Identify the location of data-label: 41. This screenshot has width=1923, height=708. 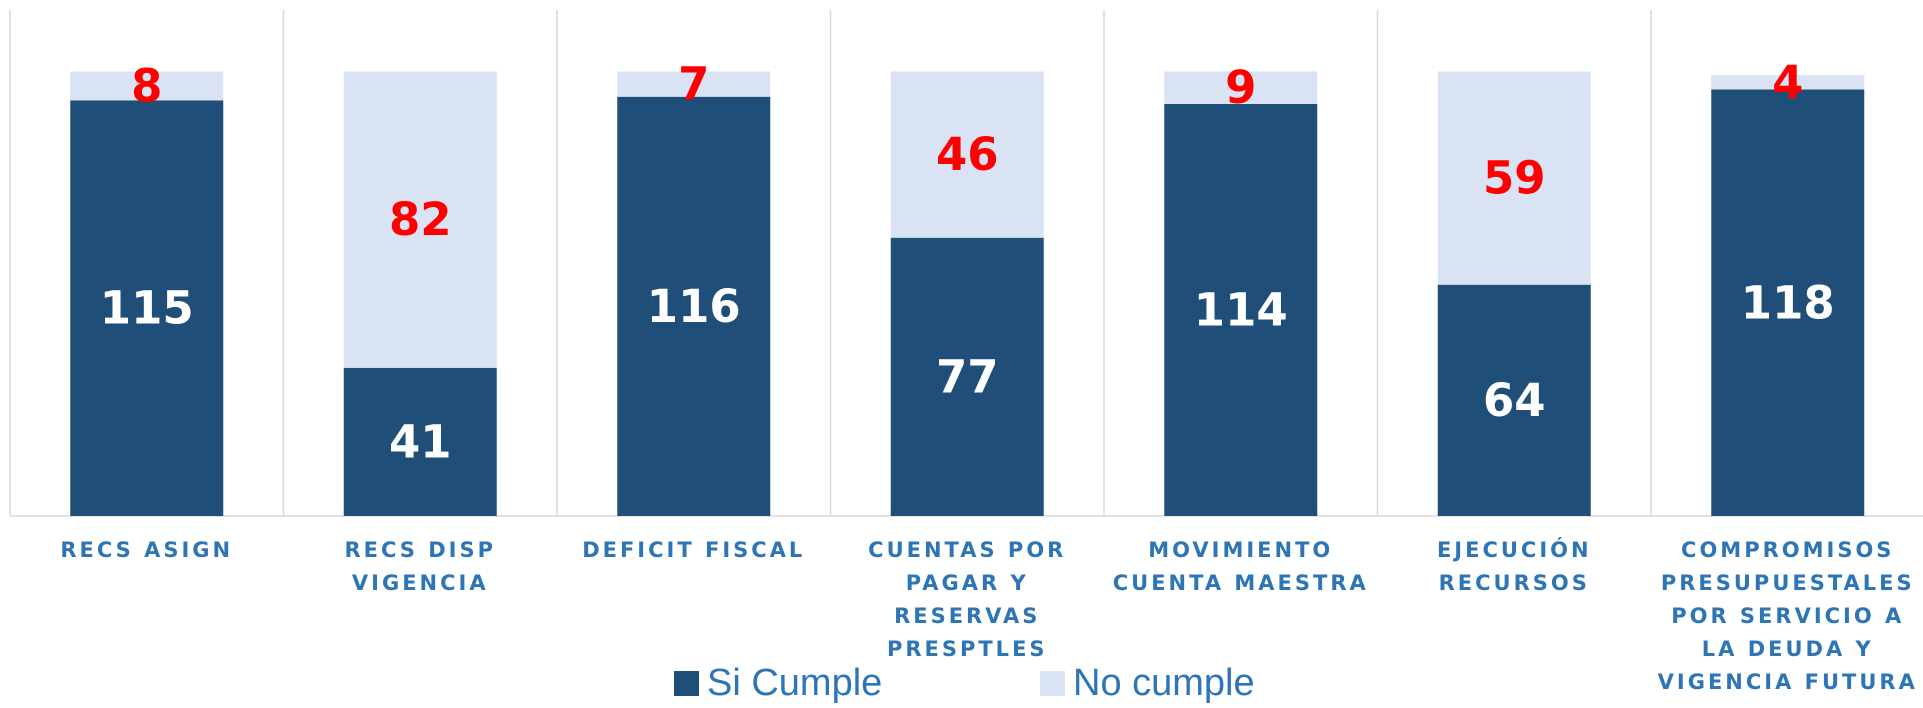
(420, 441).